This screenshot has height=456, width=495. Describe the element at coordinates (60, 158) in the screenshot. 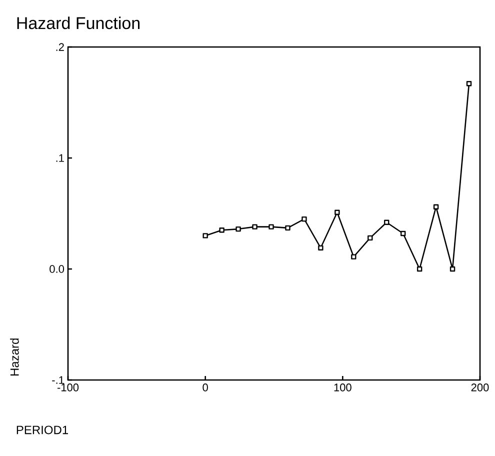

I see `y-tick-label: .1` at that location.